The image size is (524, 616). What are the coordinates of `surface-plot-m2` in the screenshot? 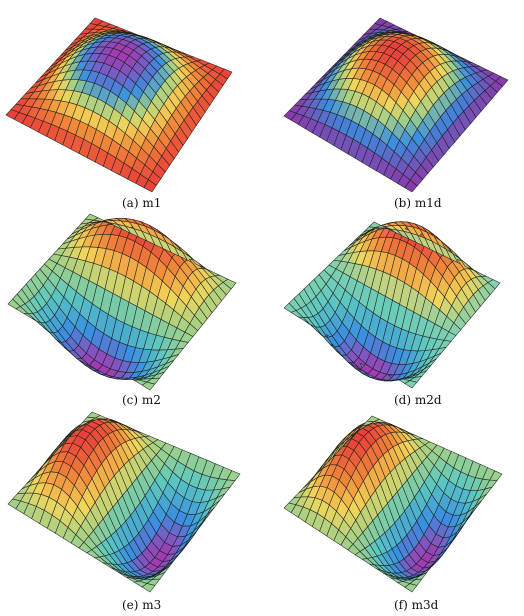 It's located at (122, 302).